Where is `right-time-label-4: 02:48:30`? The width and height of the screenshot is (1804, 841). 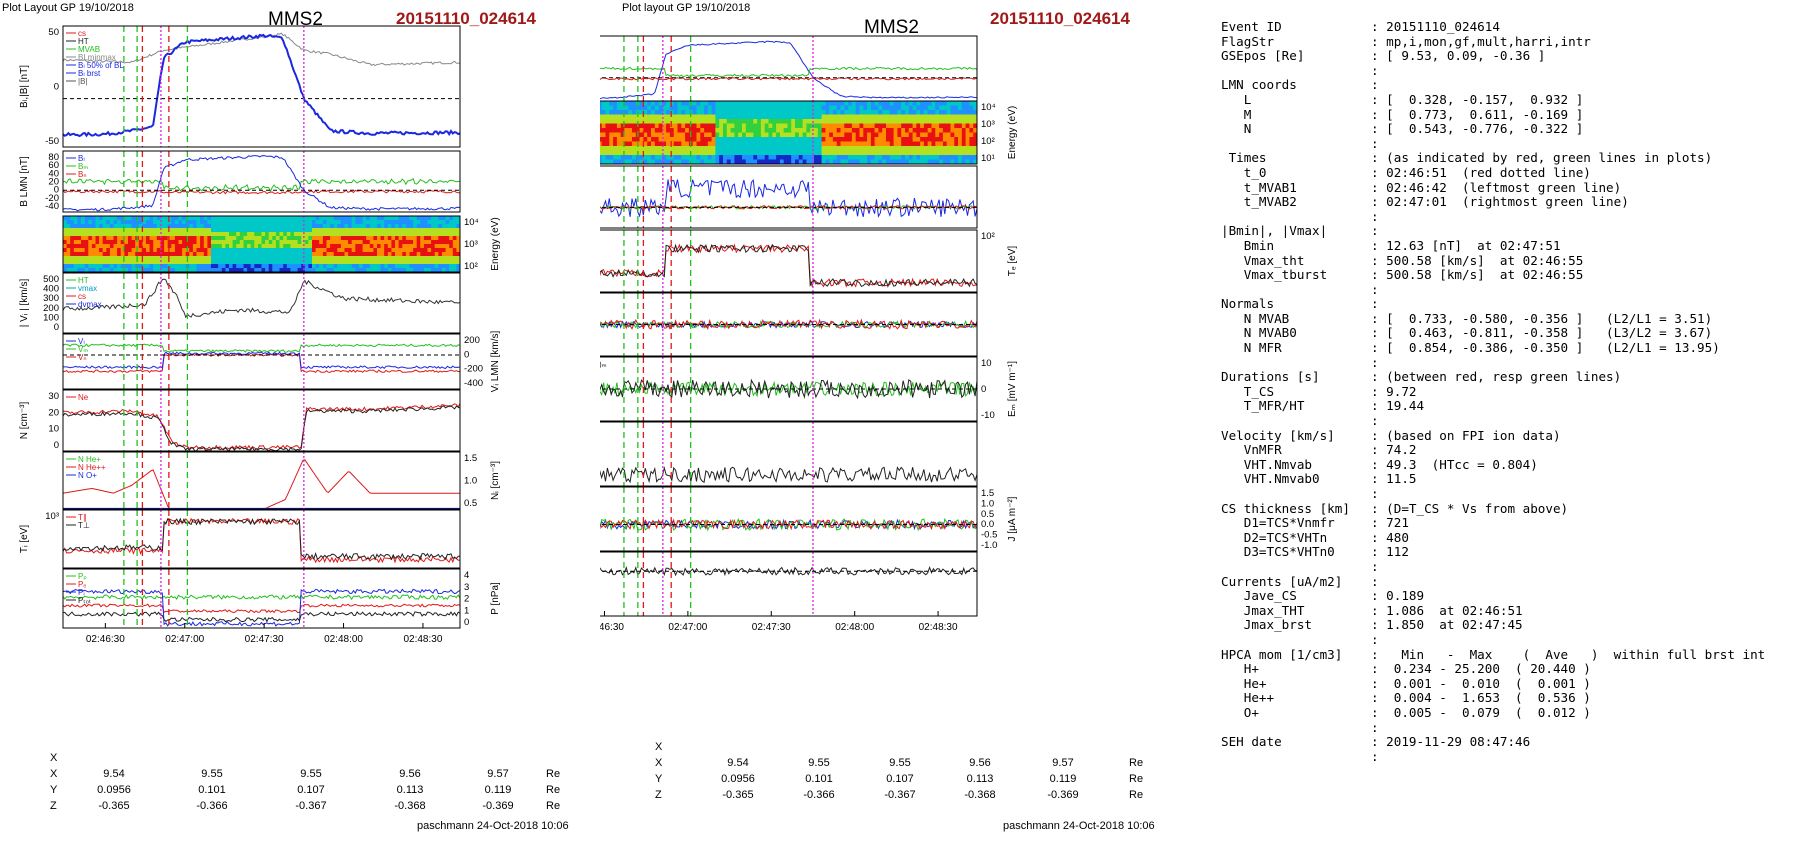
right-time-label-4: 02:48:30 is located at coordinates (938, 627).